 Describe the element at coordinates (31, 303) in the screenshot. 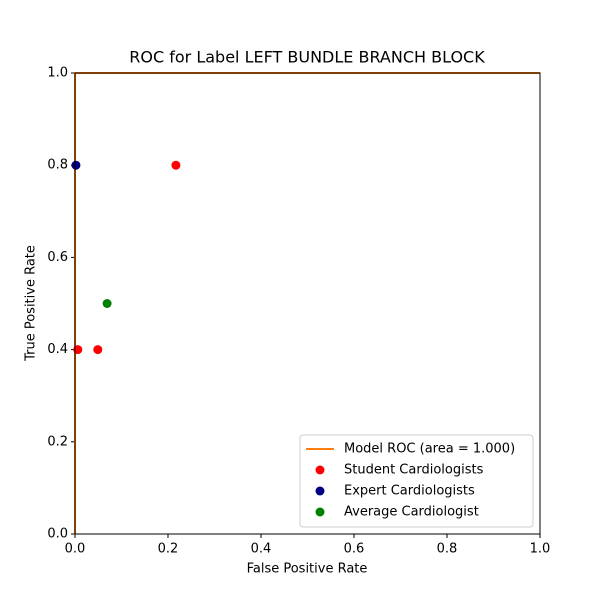

I see `y-axis-label: True Positive Rate` at that location.